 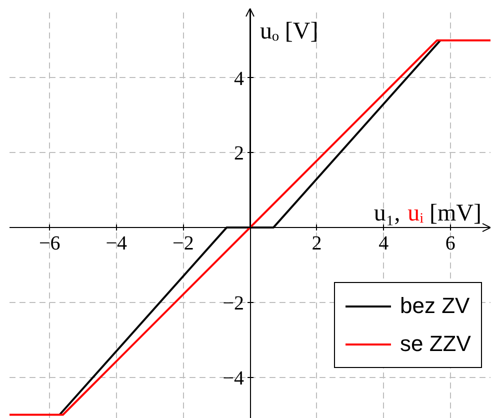 What do you see at coordinates (239, 153) in the screenshot?
I see `y-tick-label: 2` at bounding box center [239, 153].